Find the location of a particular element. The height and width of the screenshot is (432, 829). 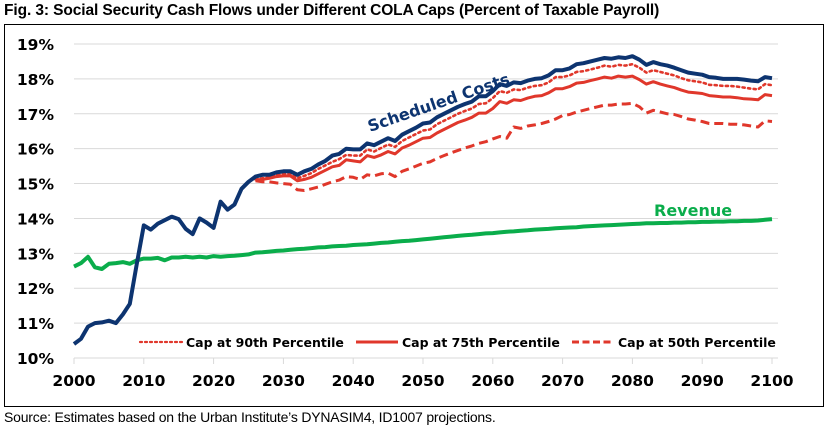

revenue-label: Revenue is located at coordinates (693, 210).